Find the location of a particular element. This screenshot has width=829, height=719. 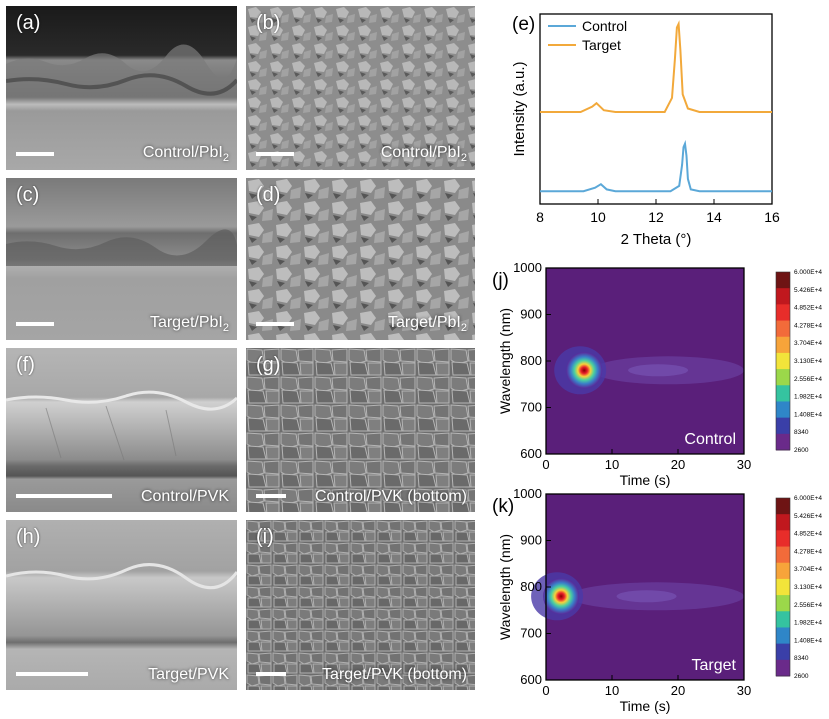

y-axis-label: Wavelength (nm) is located at coordinates (505, 587).